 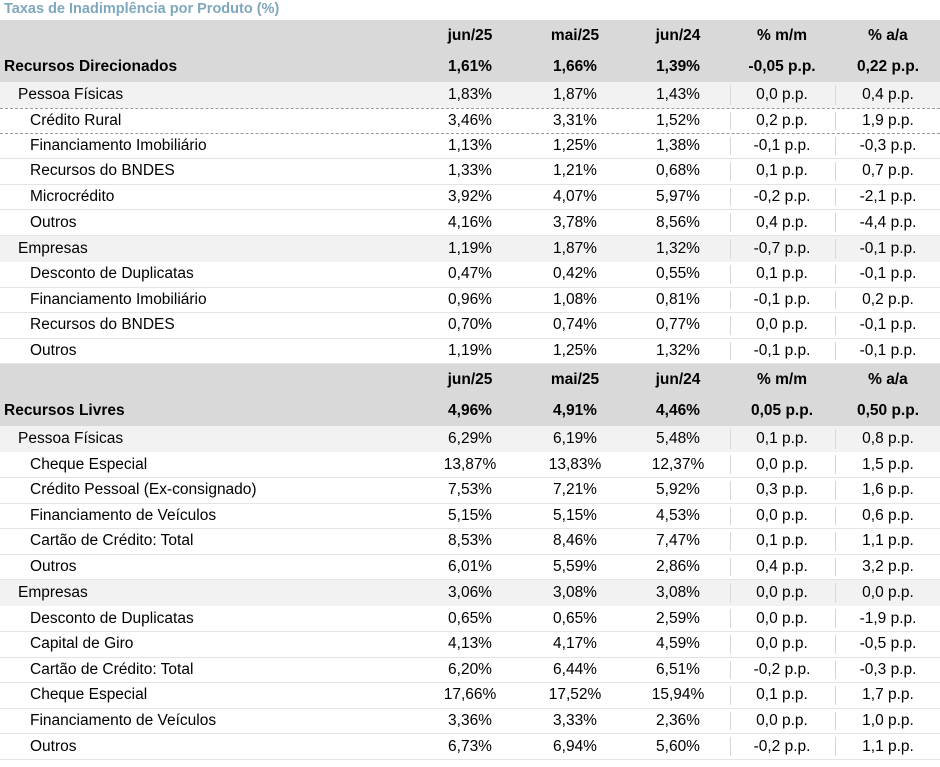 What do you see at coordinates (575, 464) in the screenshot?
I see `mai25-value: 13,83%` at bounding box center [575, 464].